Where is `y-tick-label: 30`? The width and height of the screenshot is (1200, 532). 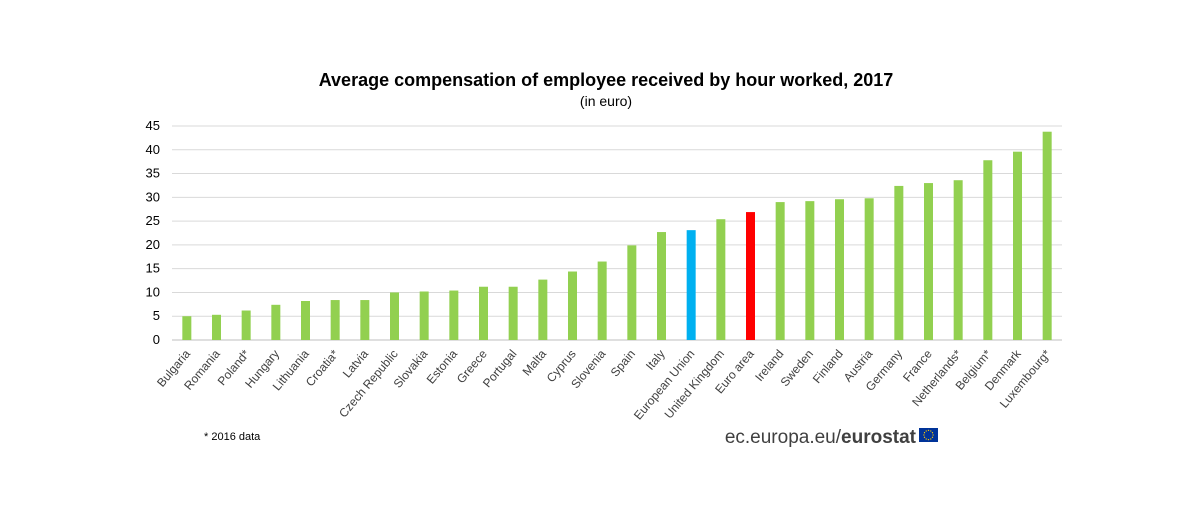 y-tick-label: 30 is located at coordinates (153, 196).